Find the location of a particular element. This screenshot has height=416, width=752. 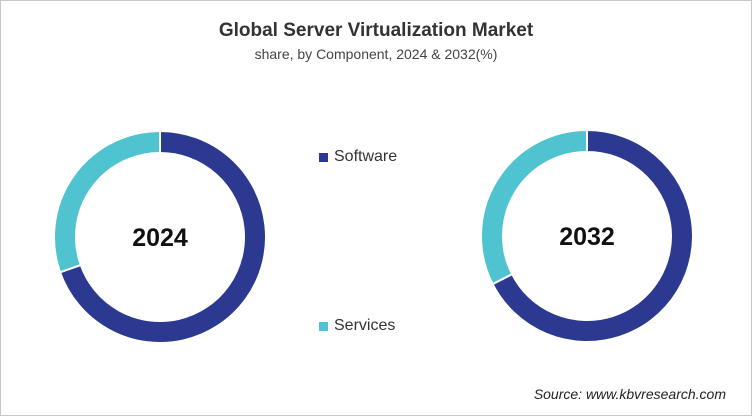

donut-slice-2032-software is located at coordinates (592, 235).